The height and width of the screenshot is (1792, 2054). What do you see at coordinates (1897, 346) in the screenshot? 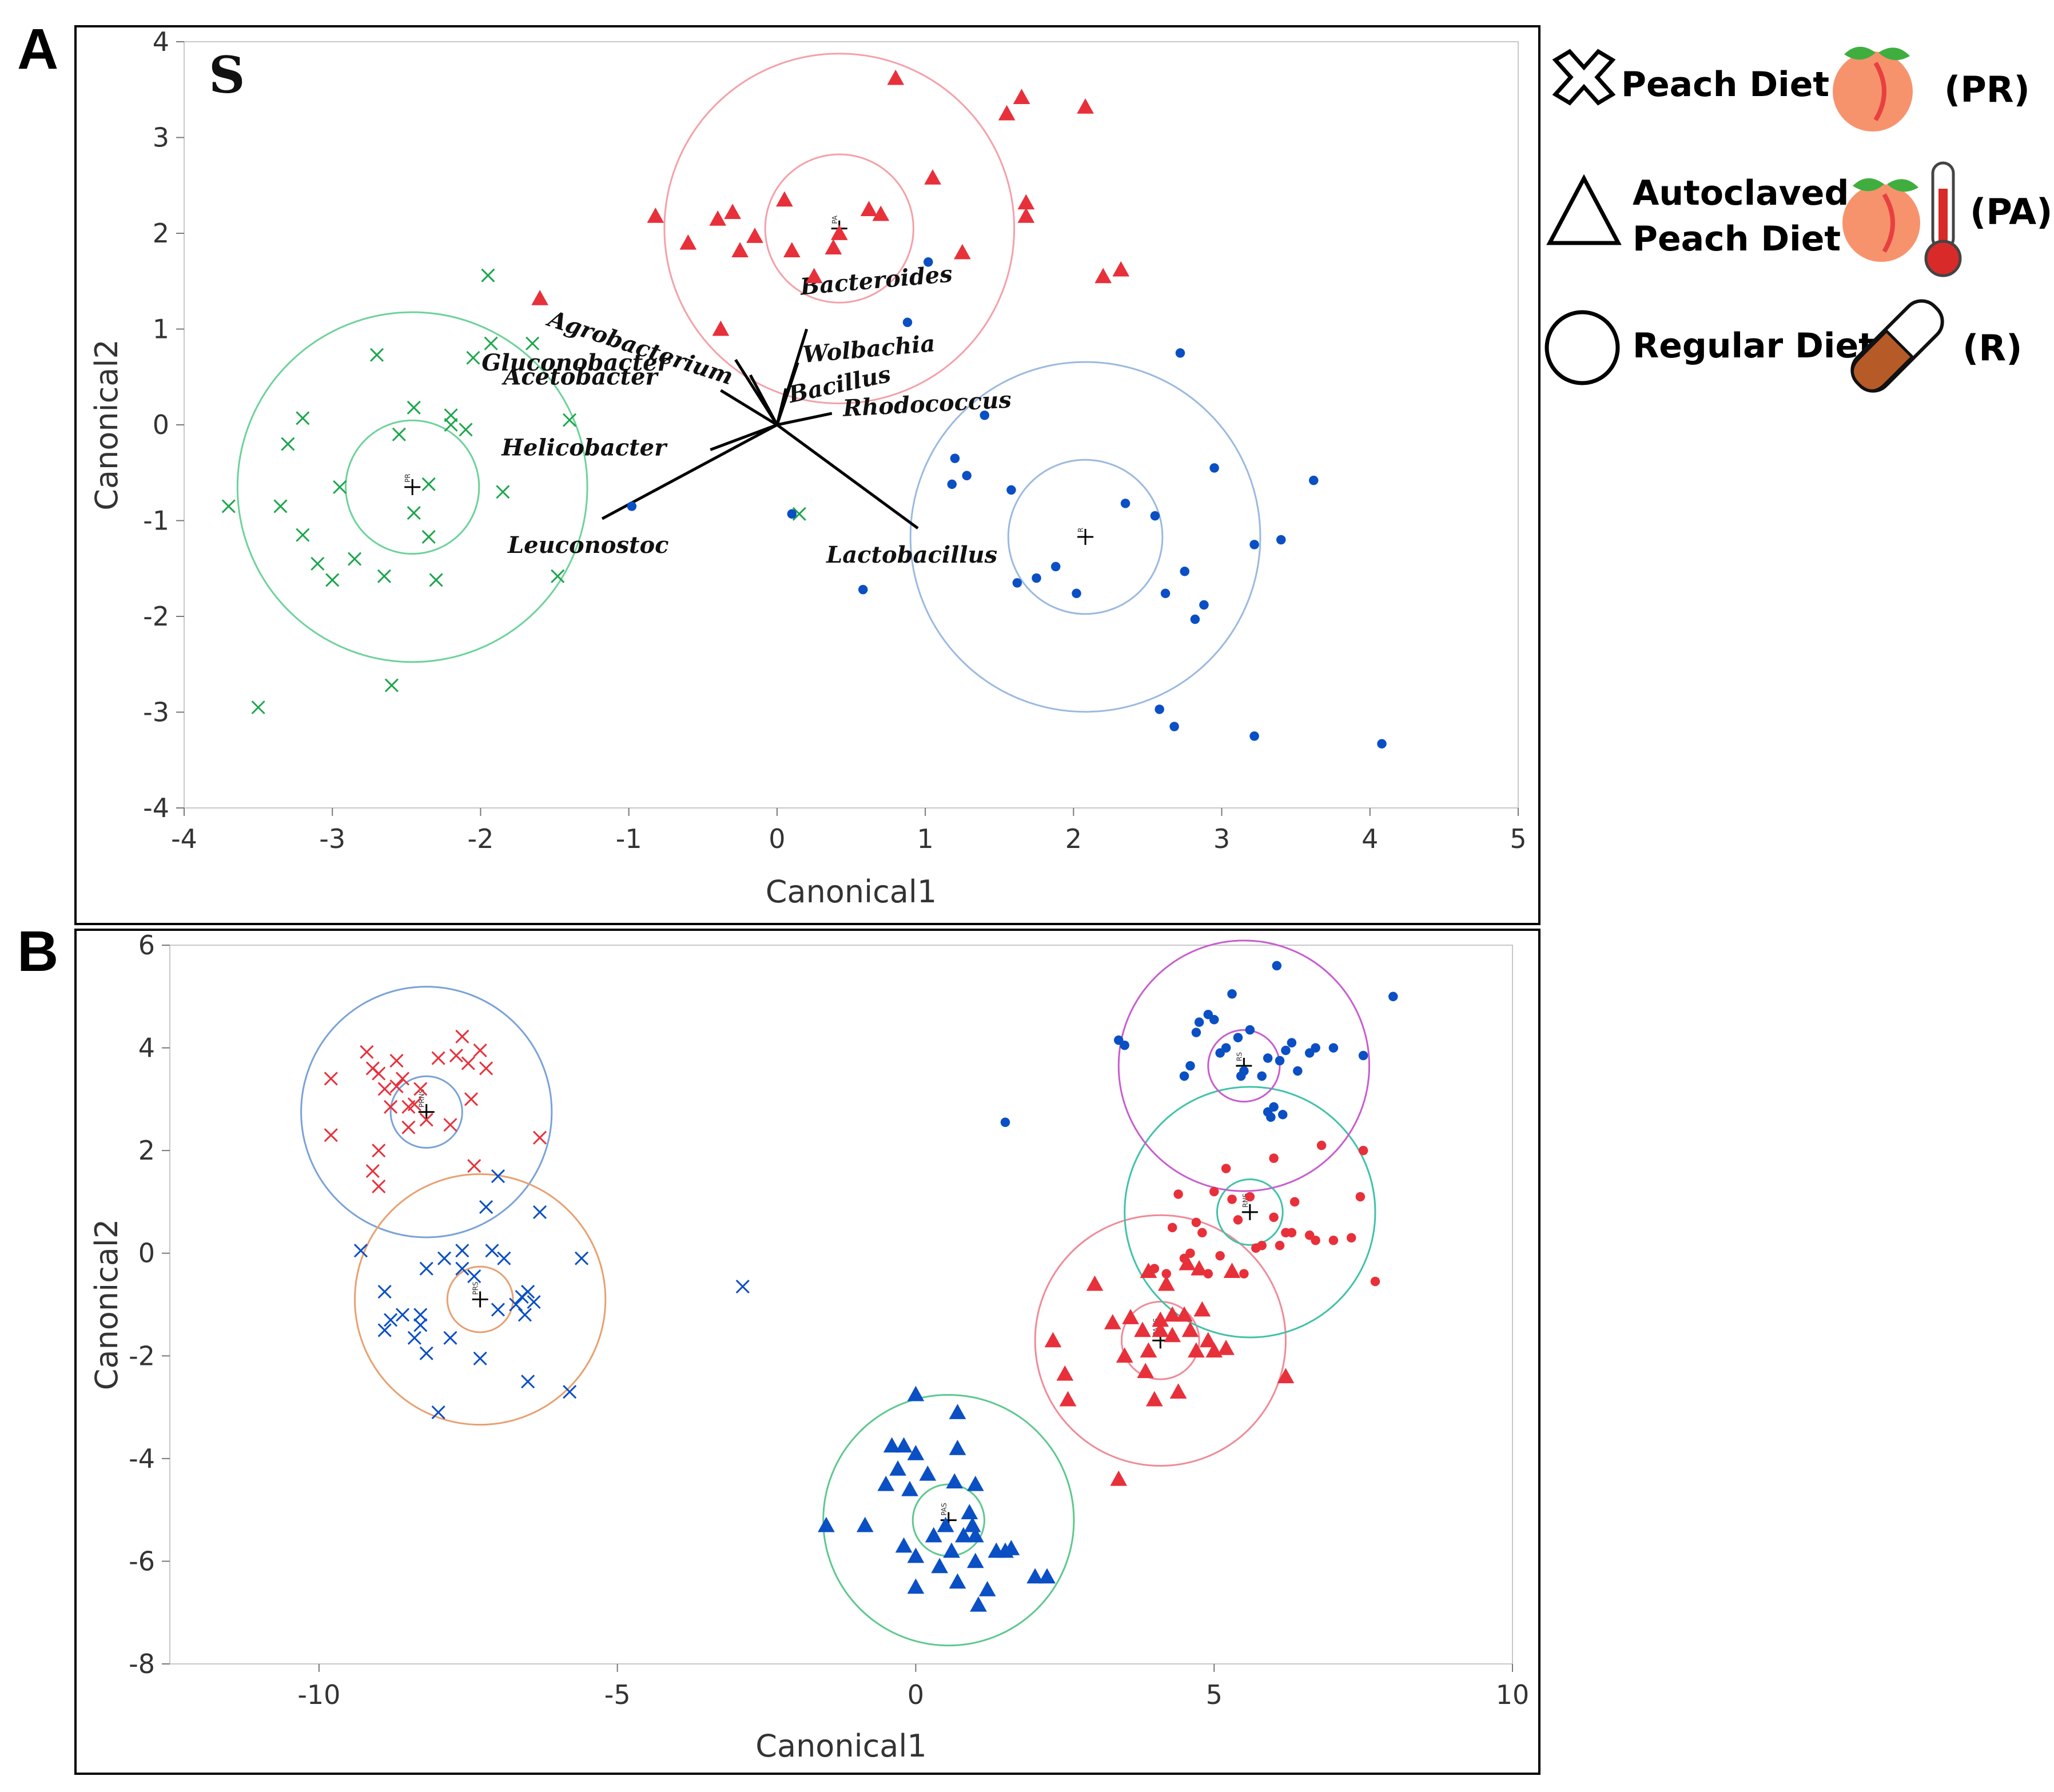
I see `food-tube-icon` at bounding box center [1897, 346].